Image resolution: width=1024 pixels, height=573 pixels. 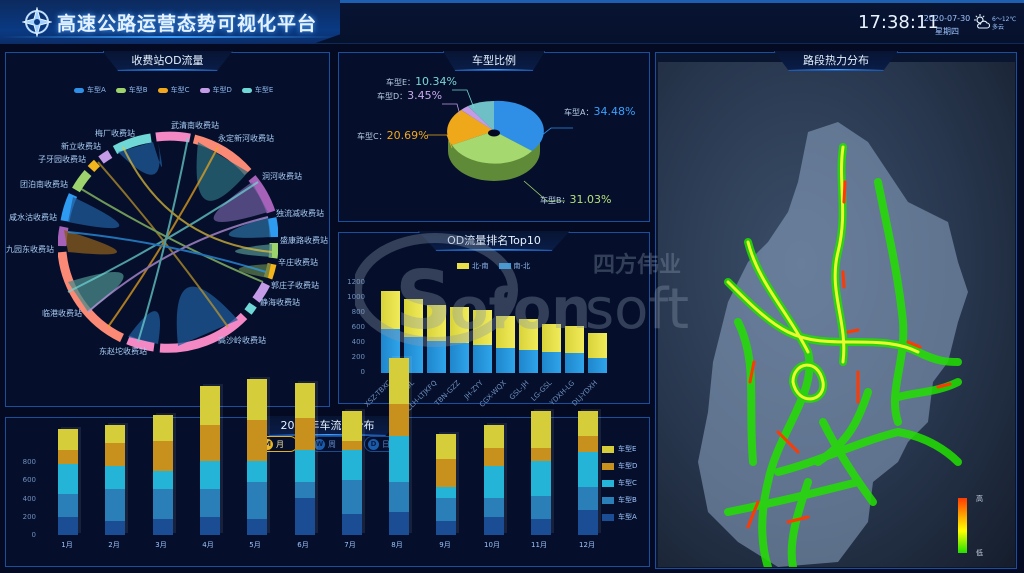 What do you see at coordinates (482, 341) in the screenshot?
I see `bar-jh-zyy` at bounding box center [482, 341].